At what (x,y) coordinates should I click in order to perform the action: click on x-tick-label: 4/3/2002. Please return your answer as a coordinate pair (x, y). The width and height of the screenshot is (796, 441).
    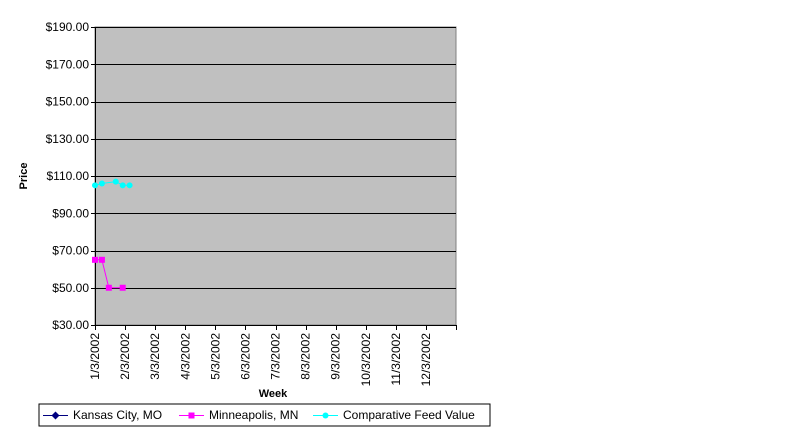
    Looking at the image, I should click on (185, 356).